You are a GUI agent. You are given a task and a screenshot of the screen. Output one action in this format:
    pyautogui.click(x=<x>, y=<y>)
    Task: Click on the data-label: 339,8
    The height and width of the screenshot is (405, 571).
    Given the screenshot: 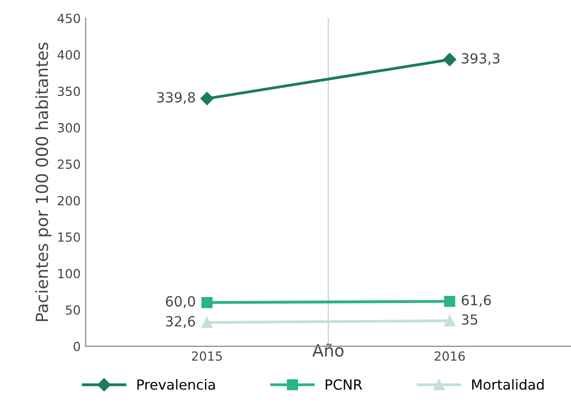 What is the action you would take?
    pyautogui.click(x=176, y=98)
    